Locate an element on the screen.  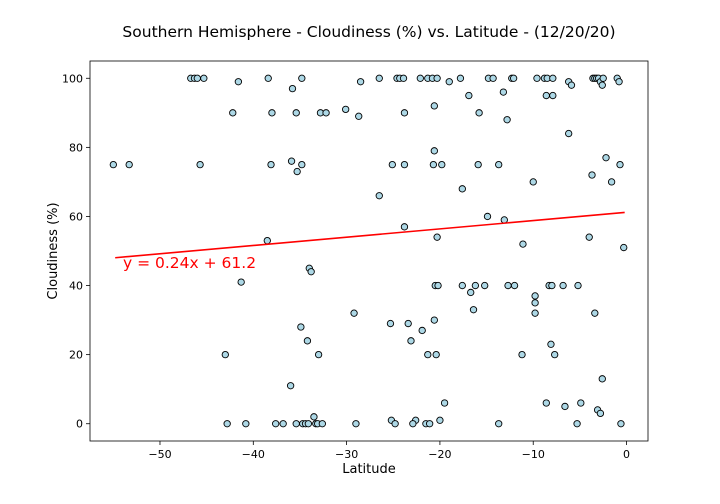
x-axis-ticks: −50 −40 −30 −20 −10 0 is located at coordinates (389, 451).